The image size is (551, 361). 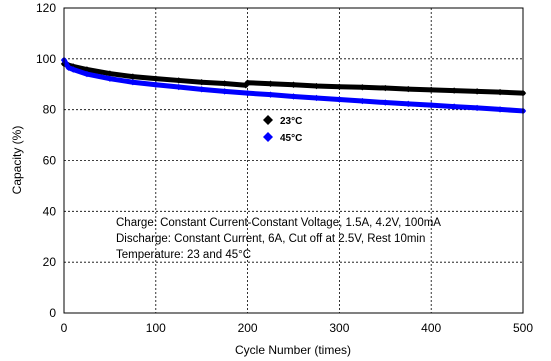 I want to click on legend: 23°C 45°C, so click(x=282, y=129).